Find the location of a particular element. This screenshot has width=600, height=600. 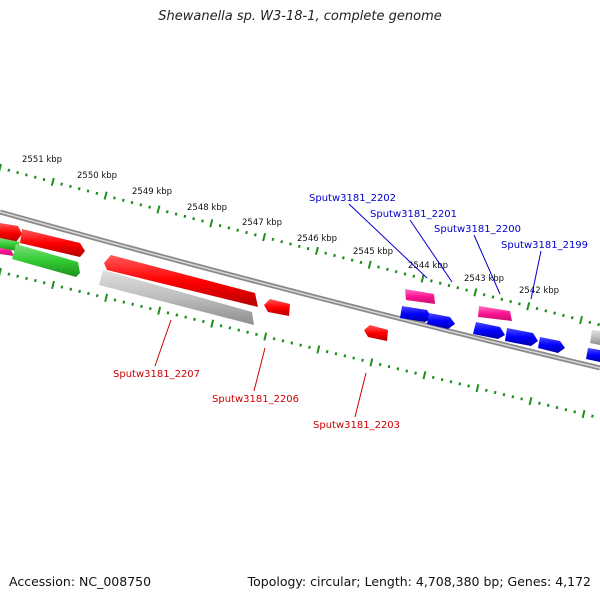

kbp-label: 2542 kbp is located at coordinates (539, 291).